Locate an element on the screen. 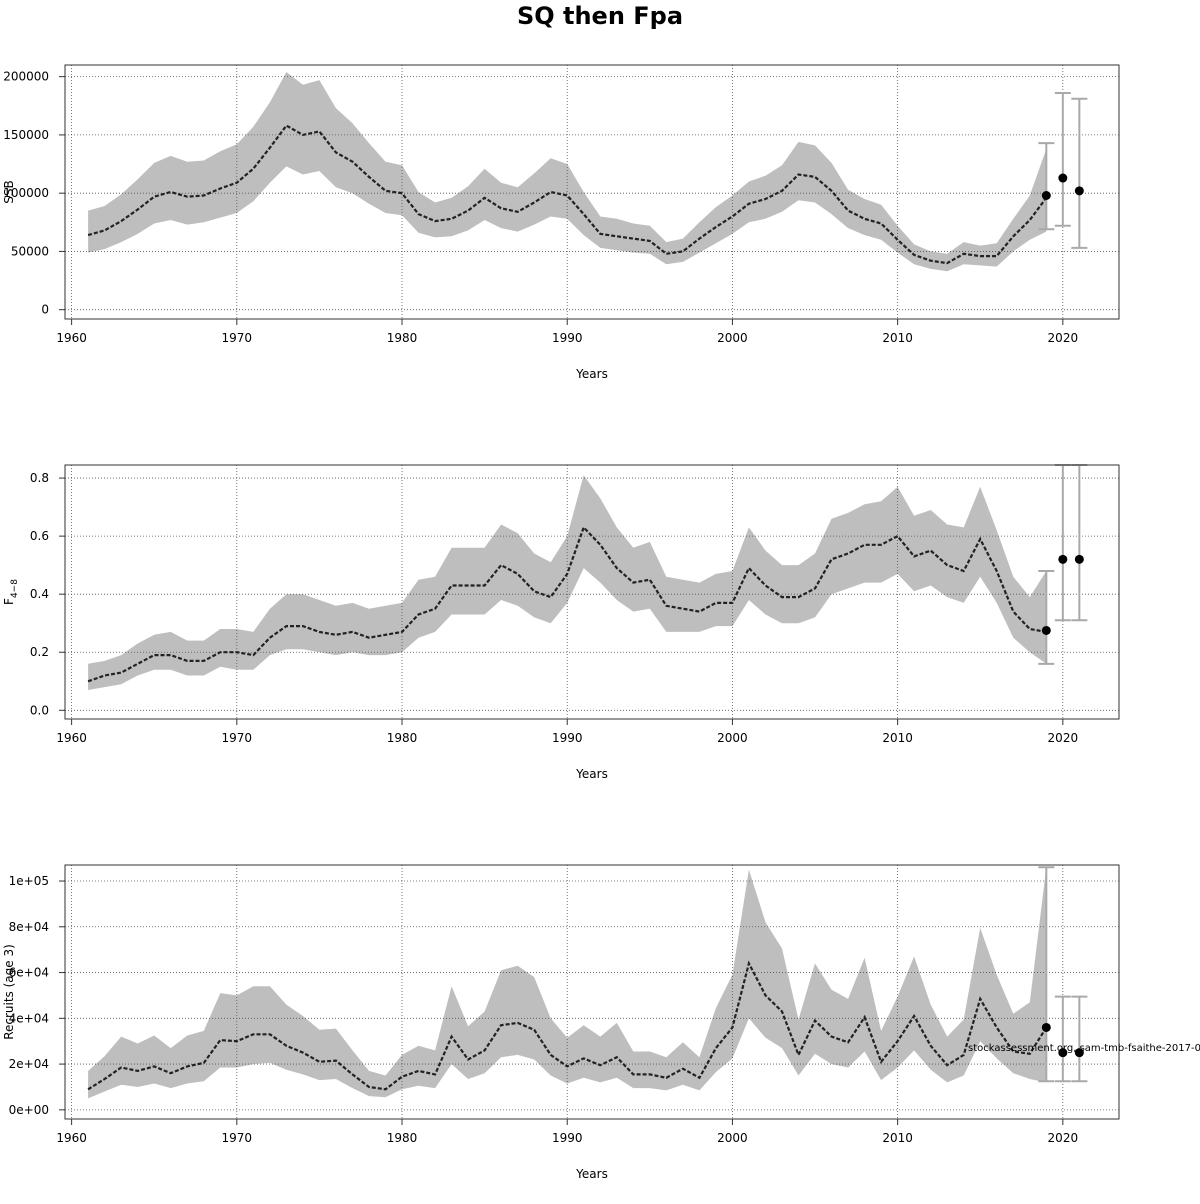 This screenshot has height=1204, width=1200. f-x-tick-label: 2000 is located at coordinates (732, 738).